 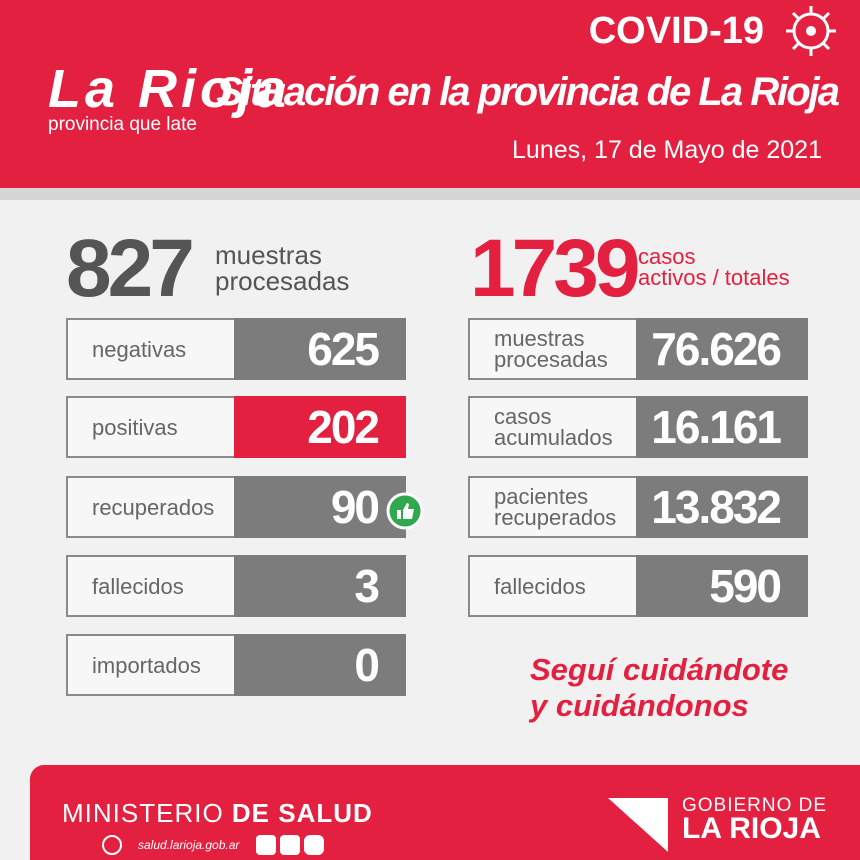 What do you see at coordinates (528, 92) in the screenshot?
I see `subtitle: Situación en la provincia de La Rioja` at bounding box center [528, 92].